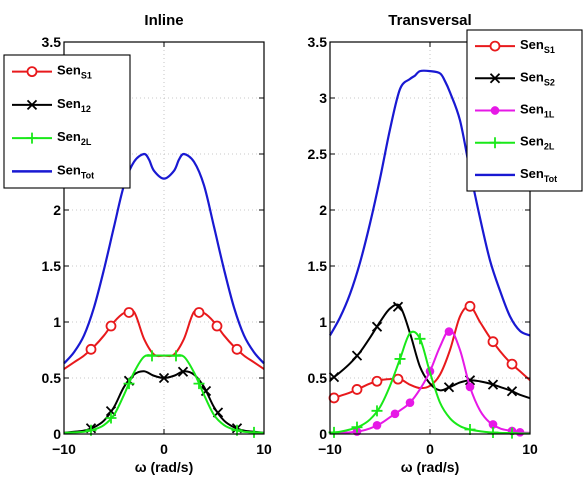 The height and width of the screenshot is (486, 586). I want to click on legend-box, so click(67, 121).